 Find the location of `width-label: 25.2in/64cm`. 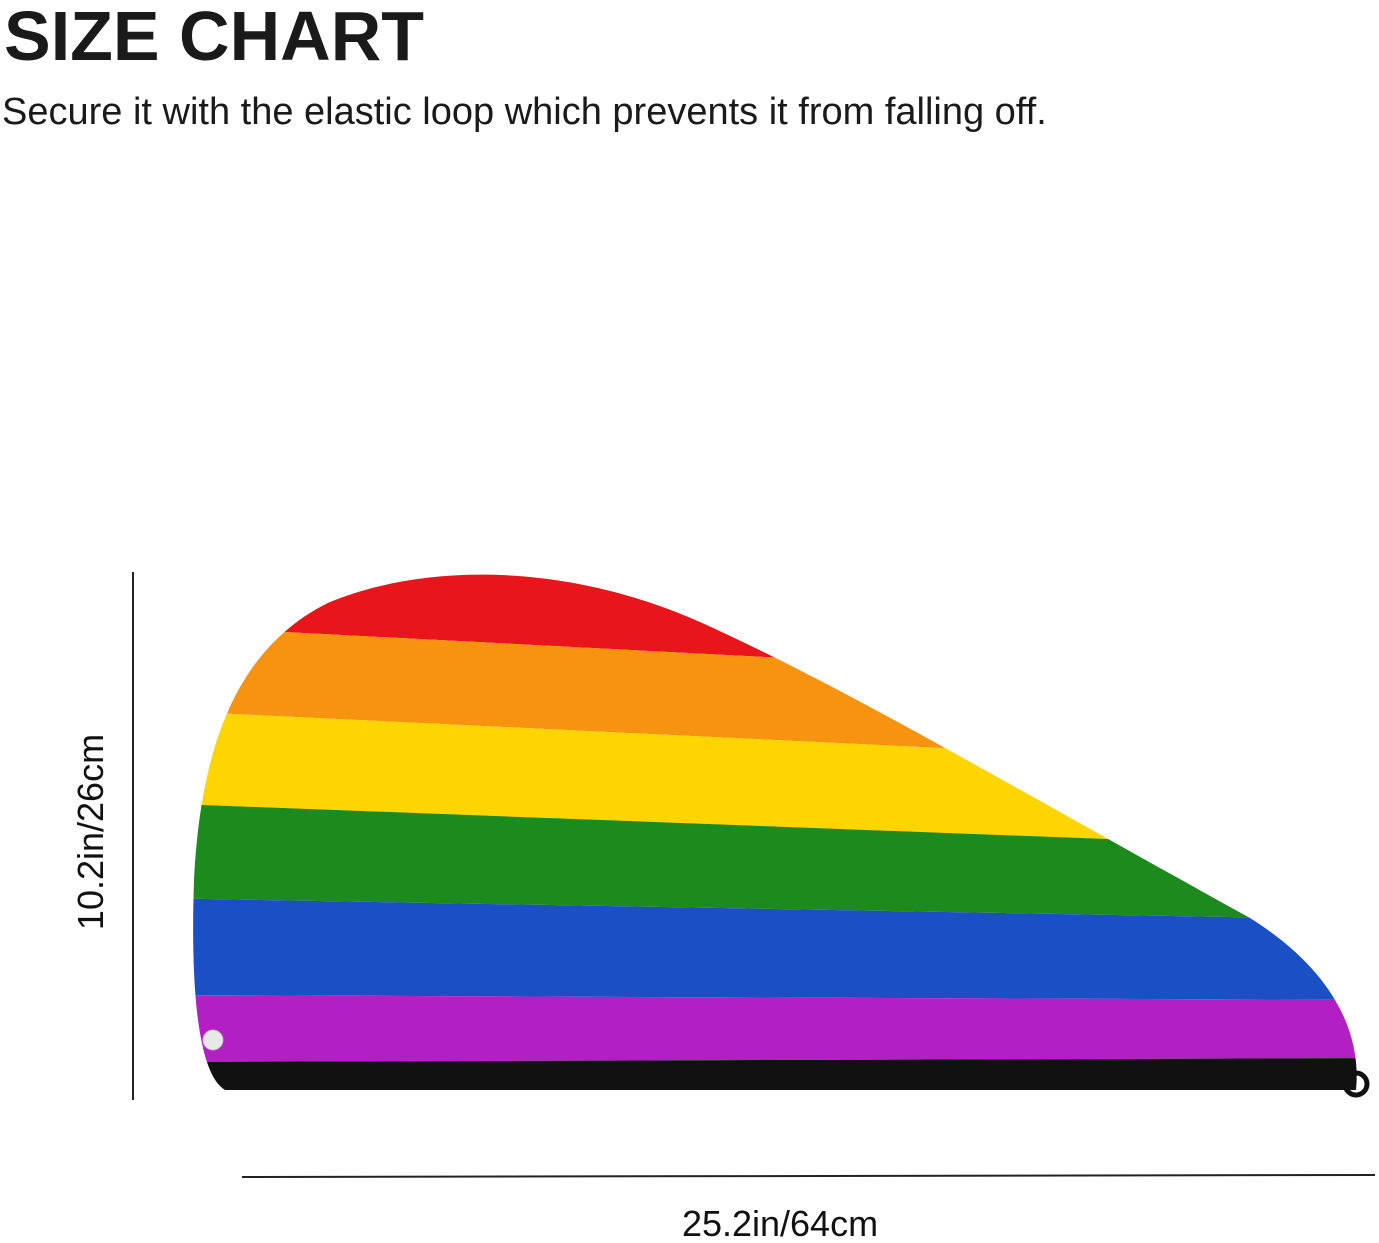

width-label: 25.2in/64cm is located at coordinates (780, 1223).